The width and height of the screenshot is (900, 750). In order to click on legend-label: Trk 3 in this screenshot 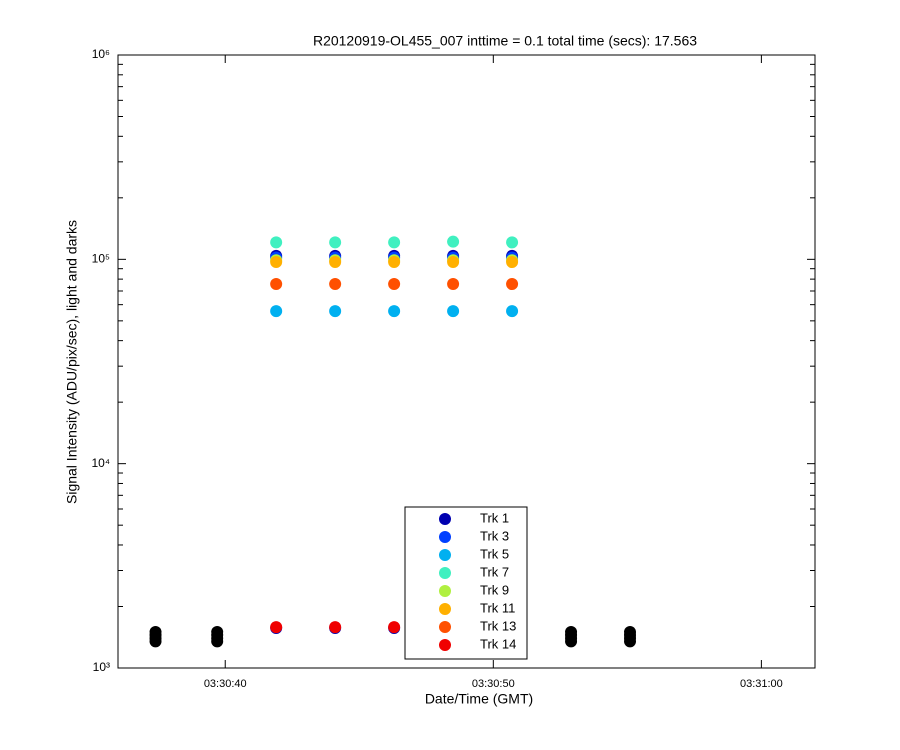, I will do `click(494, 535)`.